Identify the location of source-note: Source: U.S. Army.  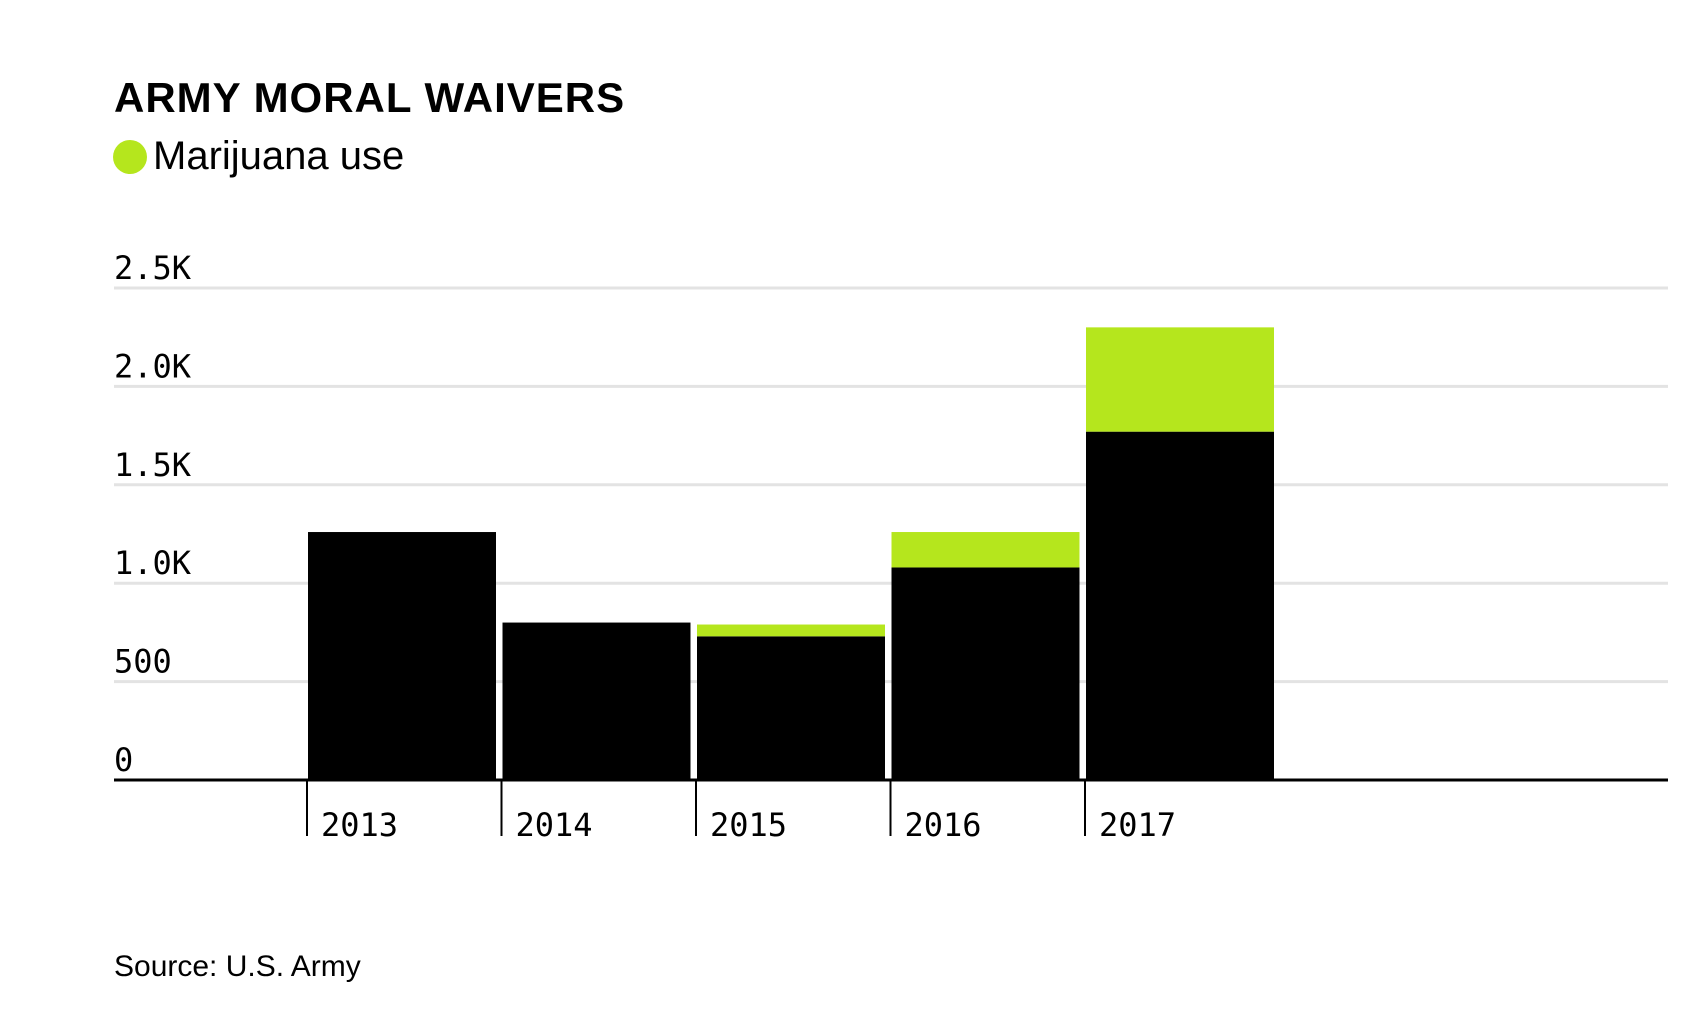
(237, 966).